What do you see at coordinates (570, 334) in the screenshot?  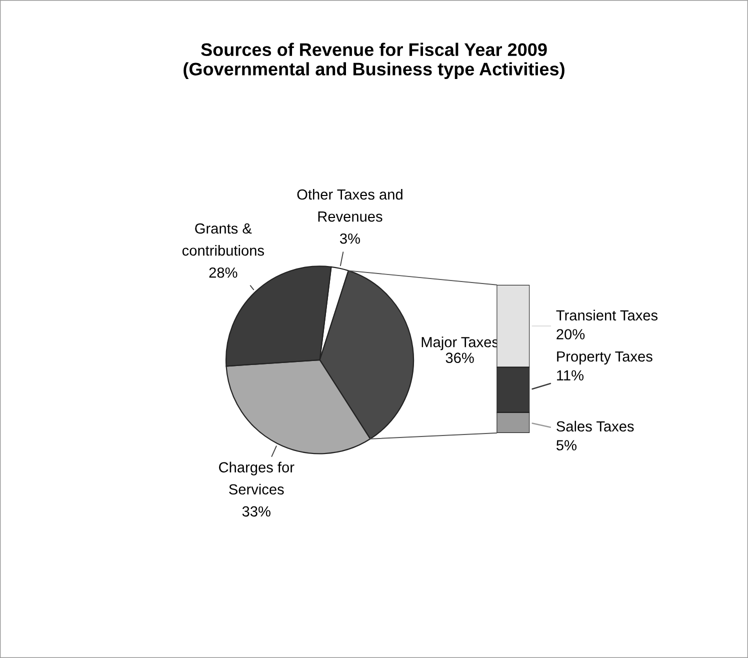 I see `data-label: 20%` at bounding box center [570, 334].